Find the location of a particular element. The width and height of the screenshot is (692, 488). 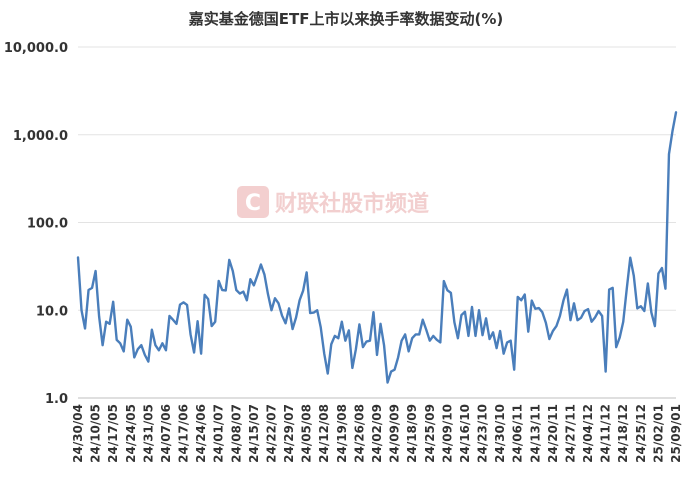

x-tick-label: 24/04/12 is located at coordinates (588, 433).